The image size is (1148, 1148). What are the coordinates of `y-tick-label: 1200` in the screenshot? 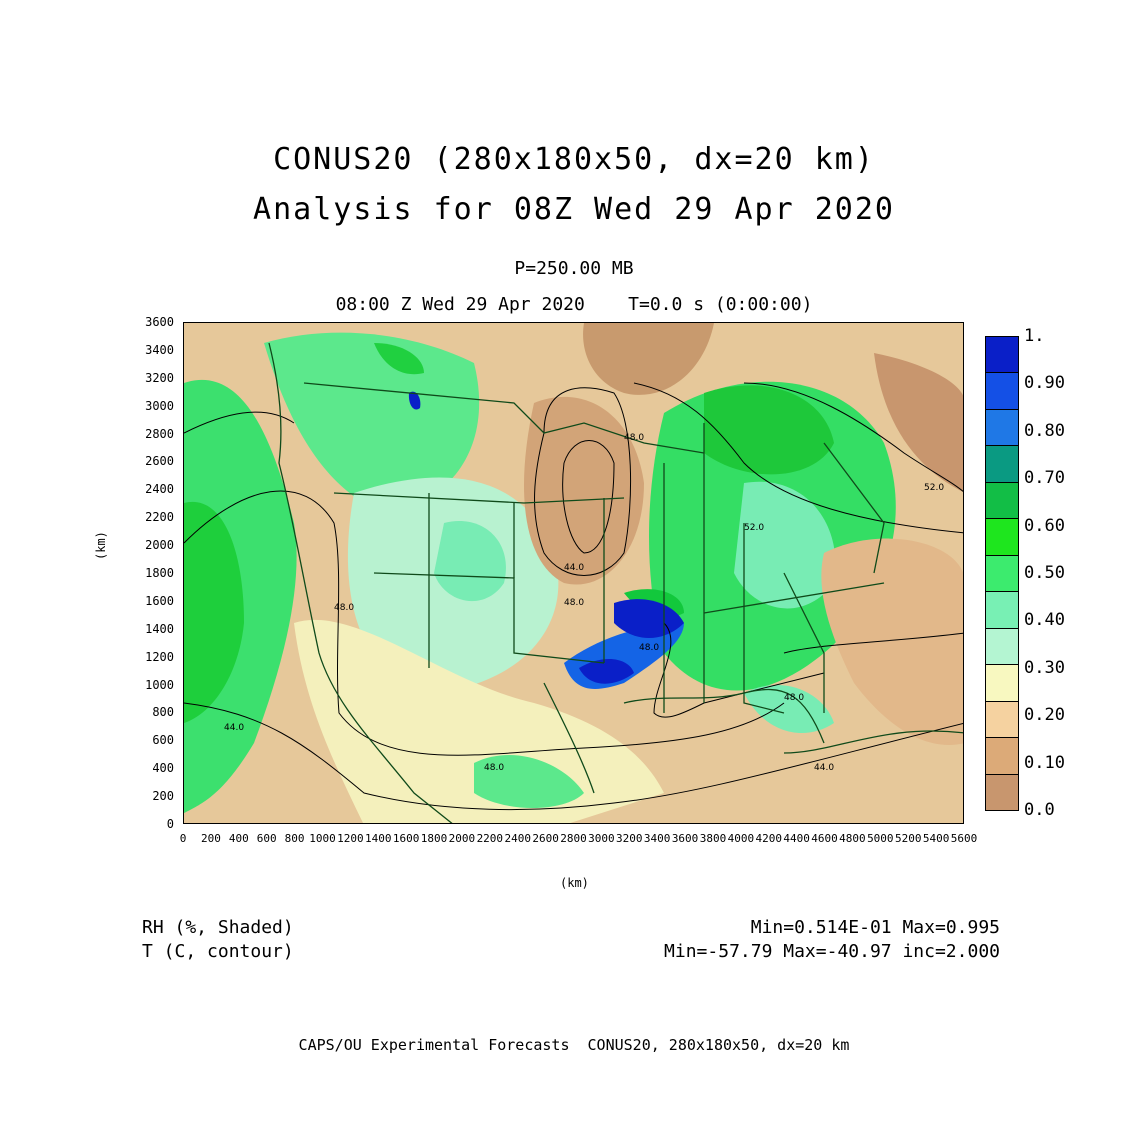 It's located at (159, 656).